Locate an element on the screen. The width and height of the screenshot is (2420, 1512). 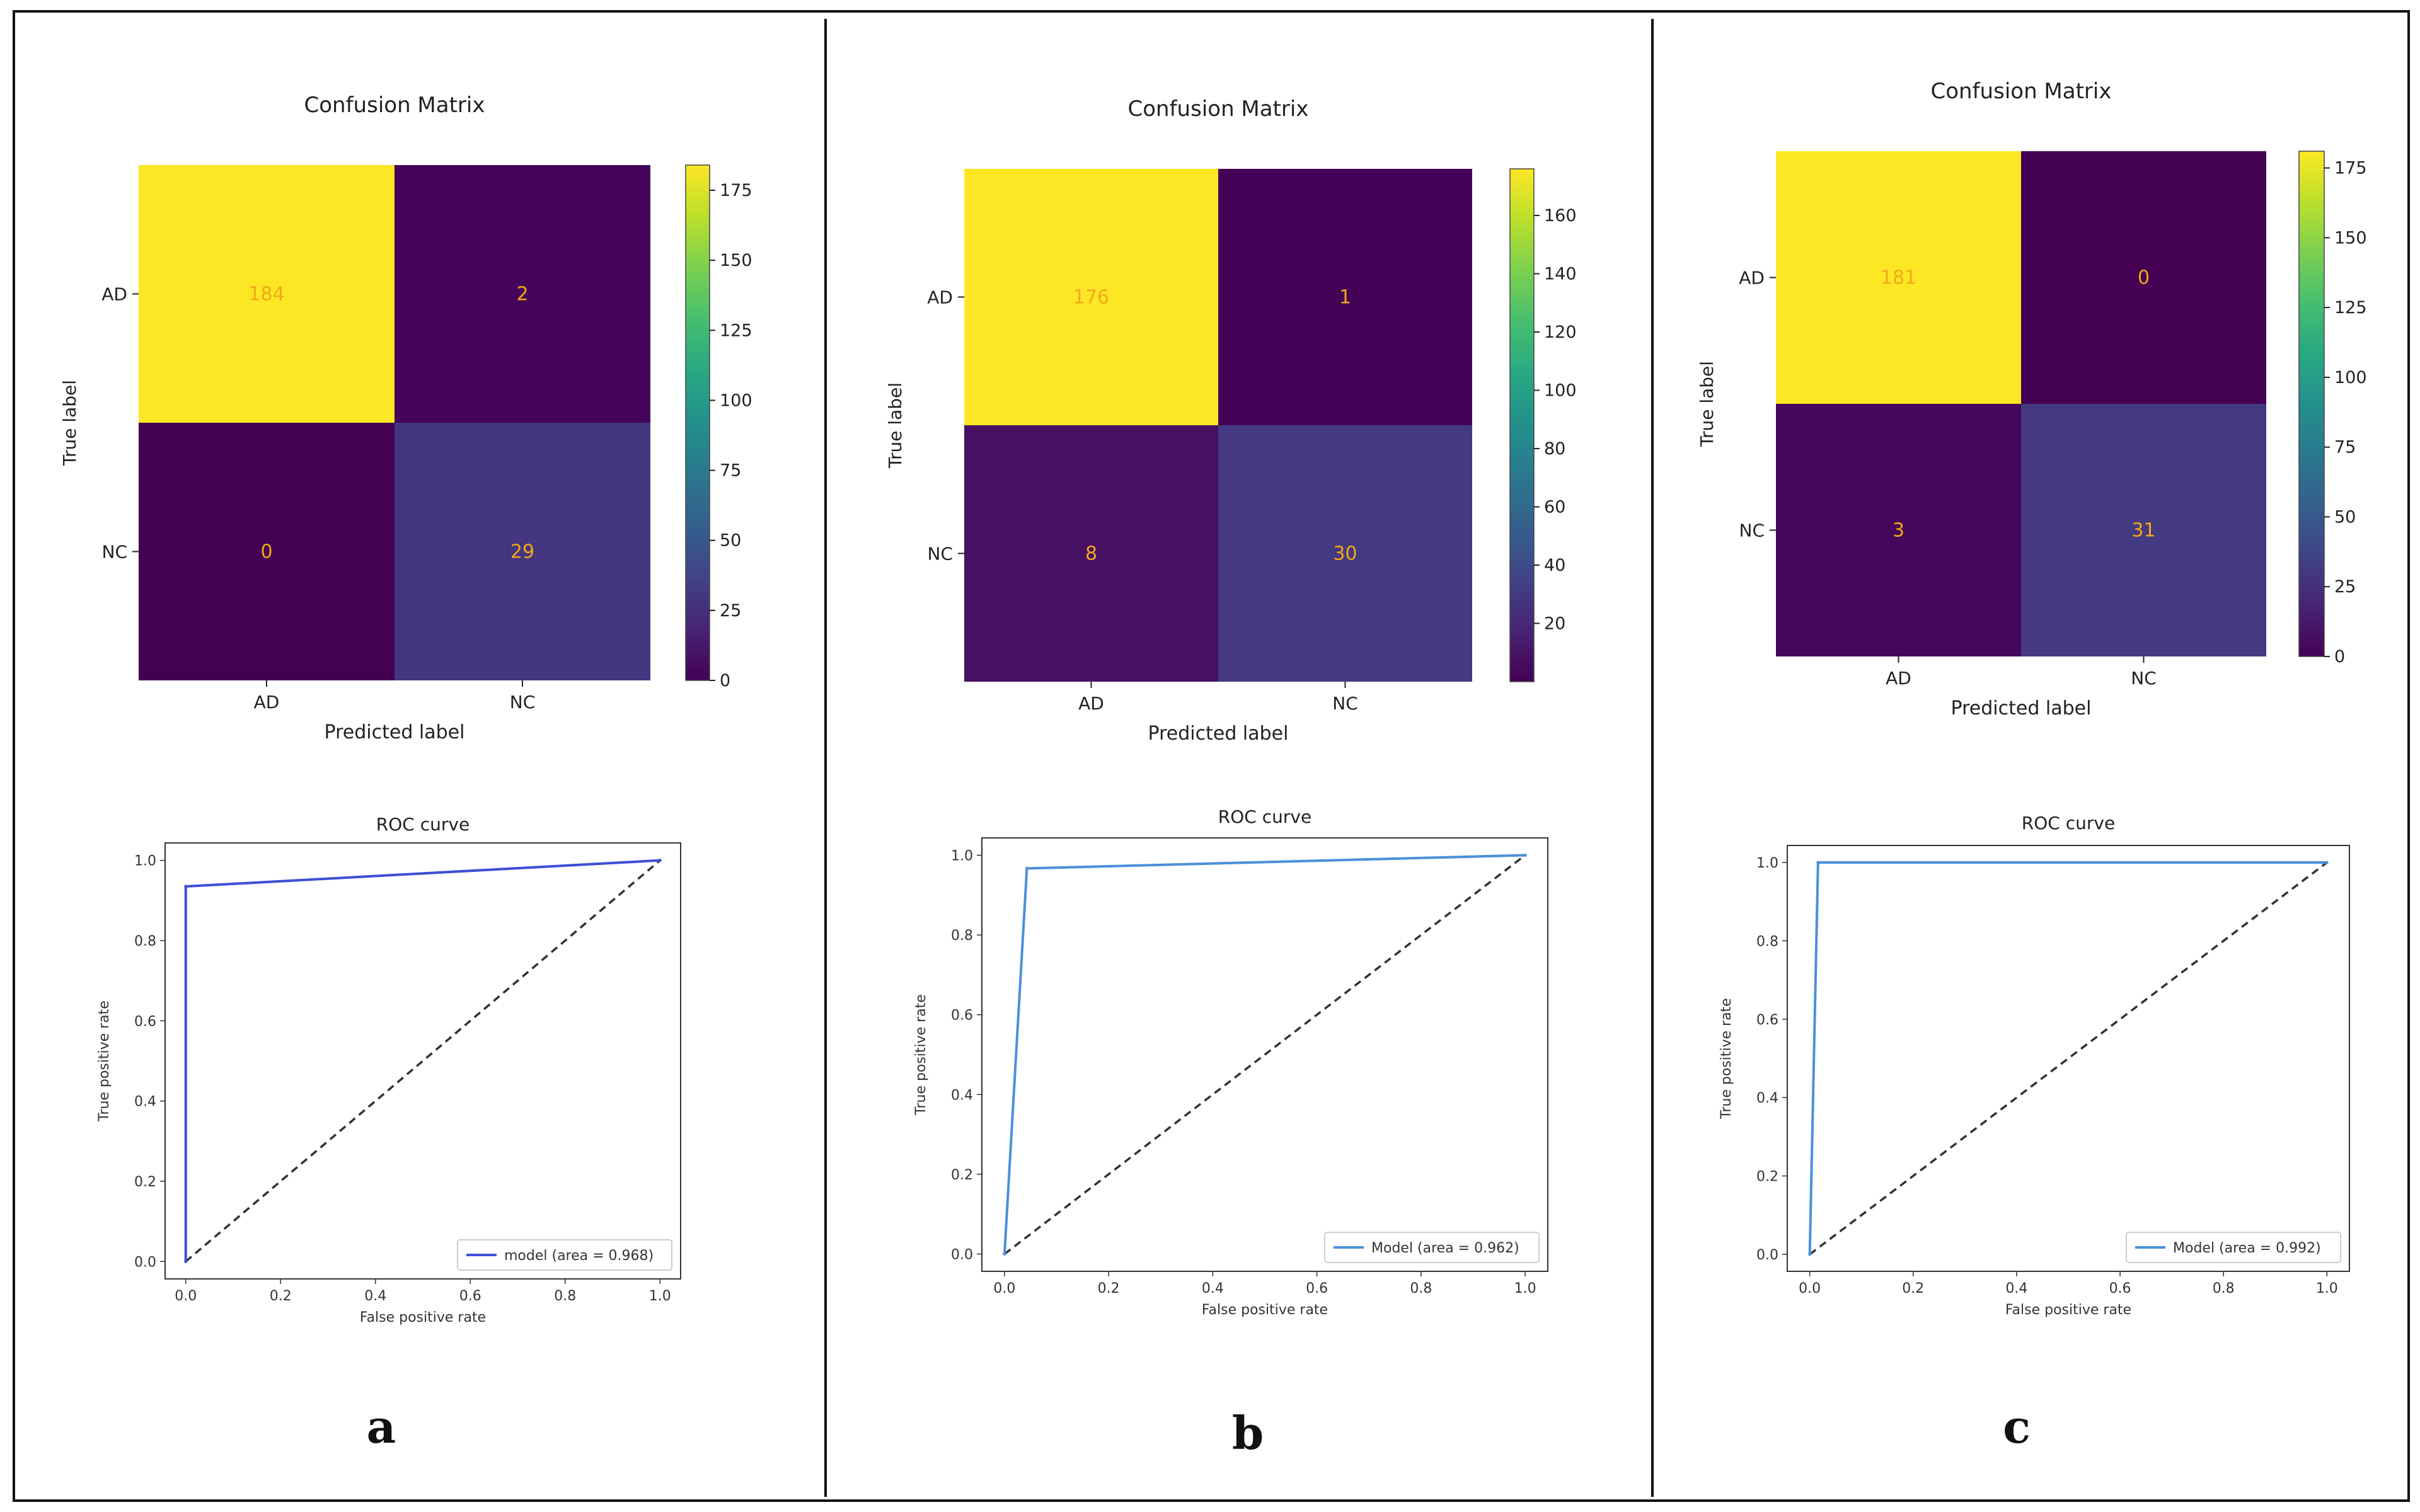
confusion-title: Confusion Matrix is located at coordinates (2022, 91).